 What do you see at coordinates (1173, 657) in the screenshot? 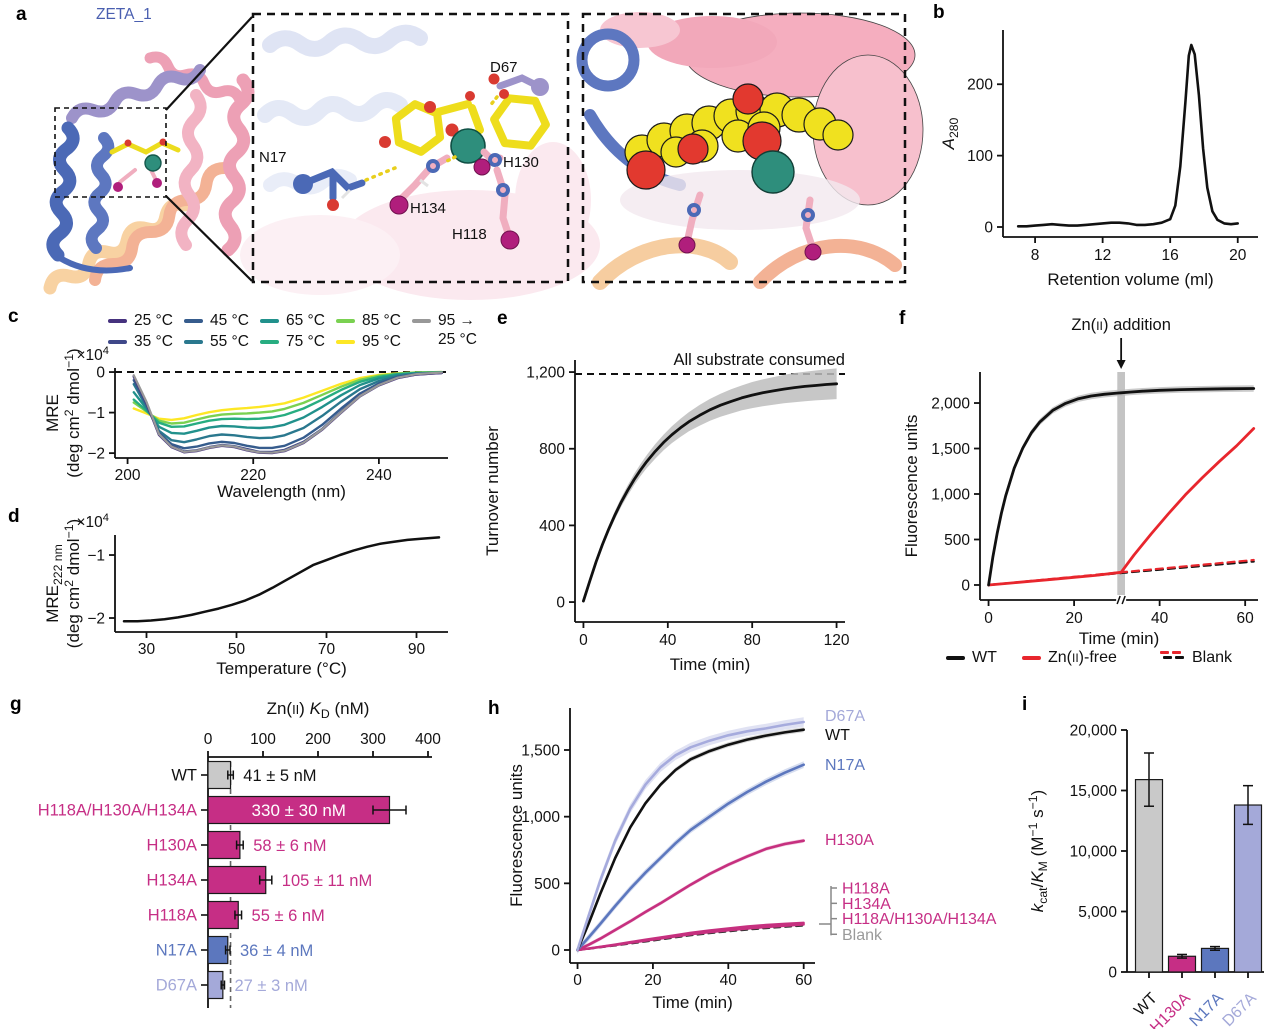
I see `legend-swatch-dashed` at bounding box center [1173, 657].